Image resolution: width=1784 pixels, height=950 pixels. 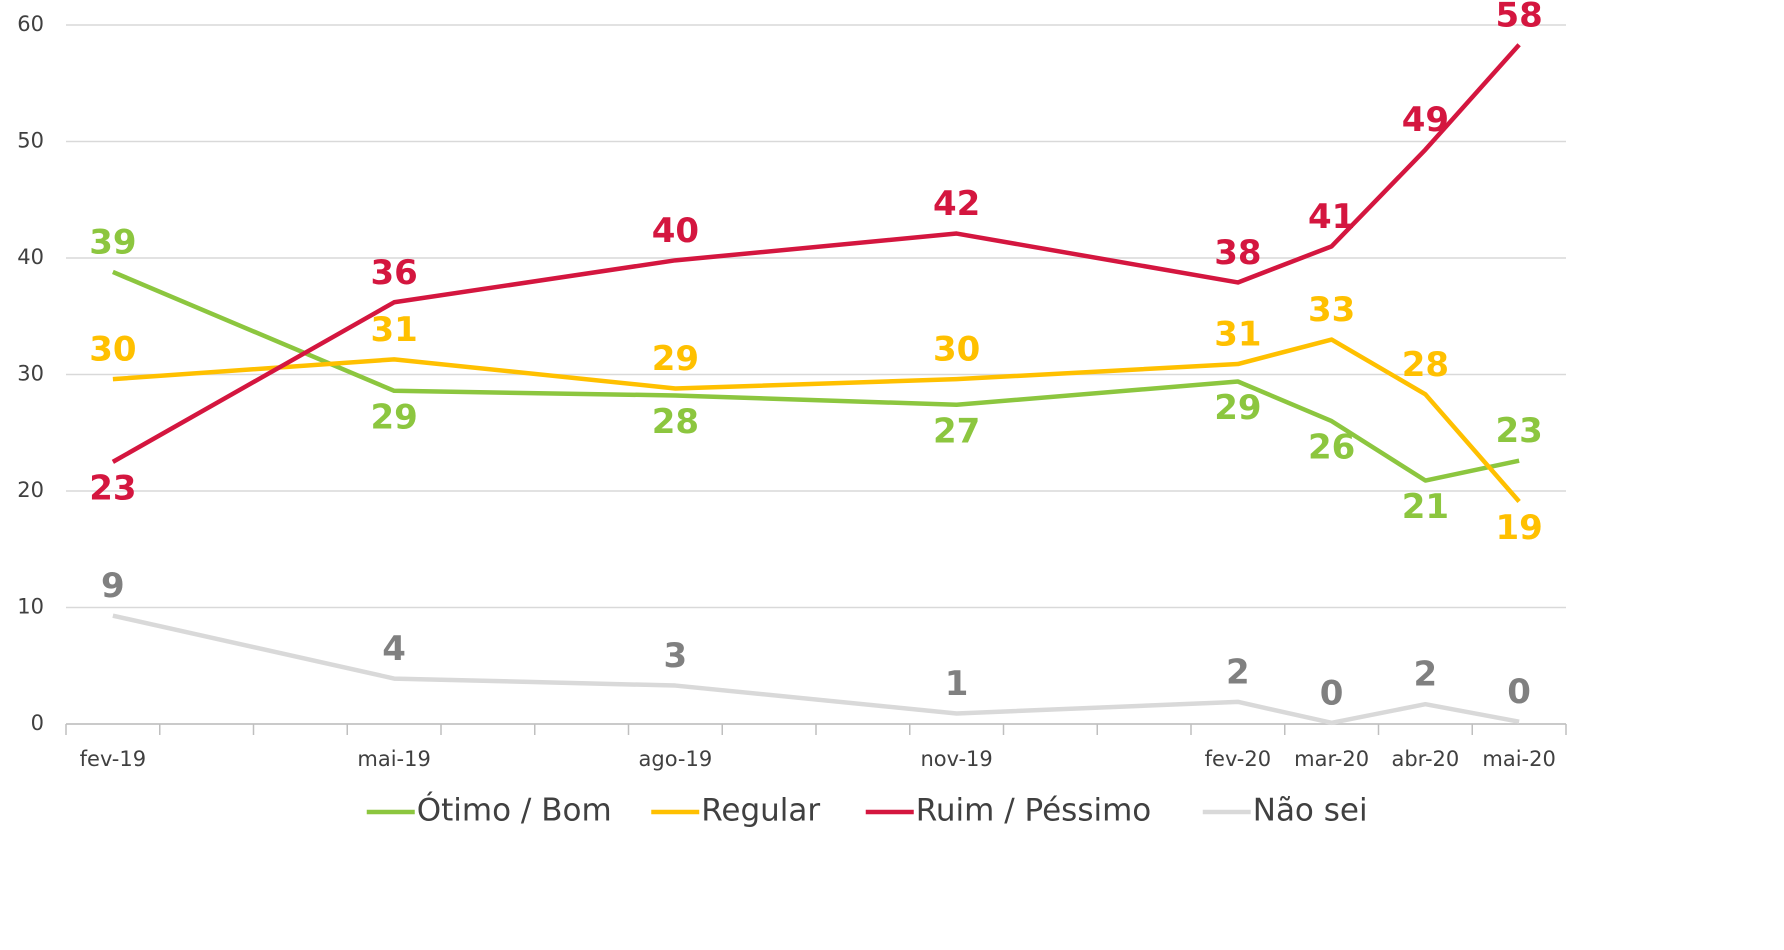 What do you see at coordinates (514, 810) in the screenshot?
I see `legend-label: Ótimo / Bom` at bounding box center [514, 810].